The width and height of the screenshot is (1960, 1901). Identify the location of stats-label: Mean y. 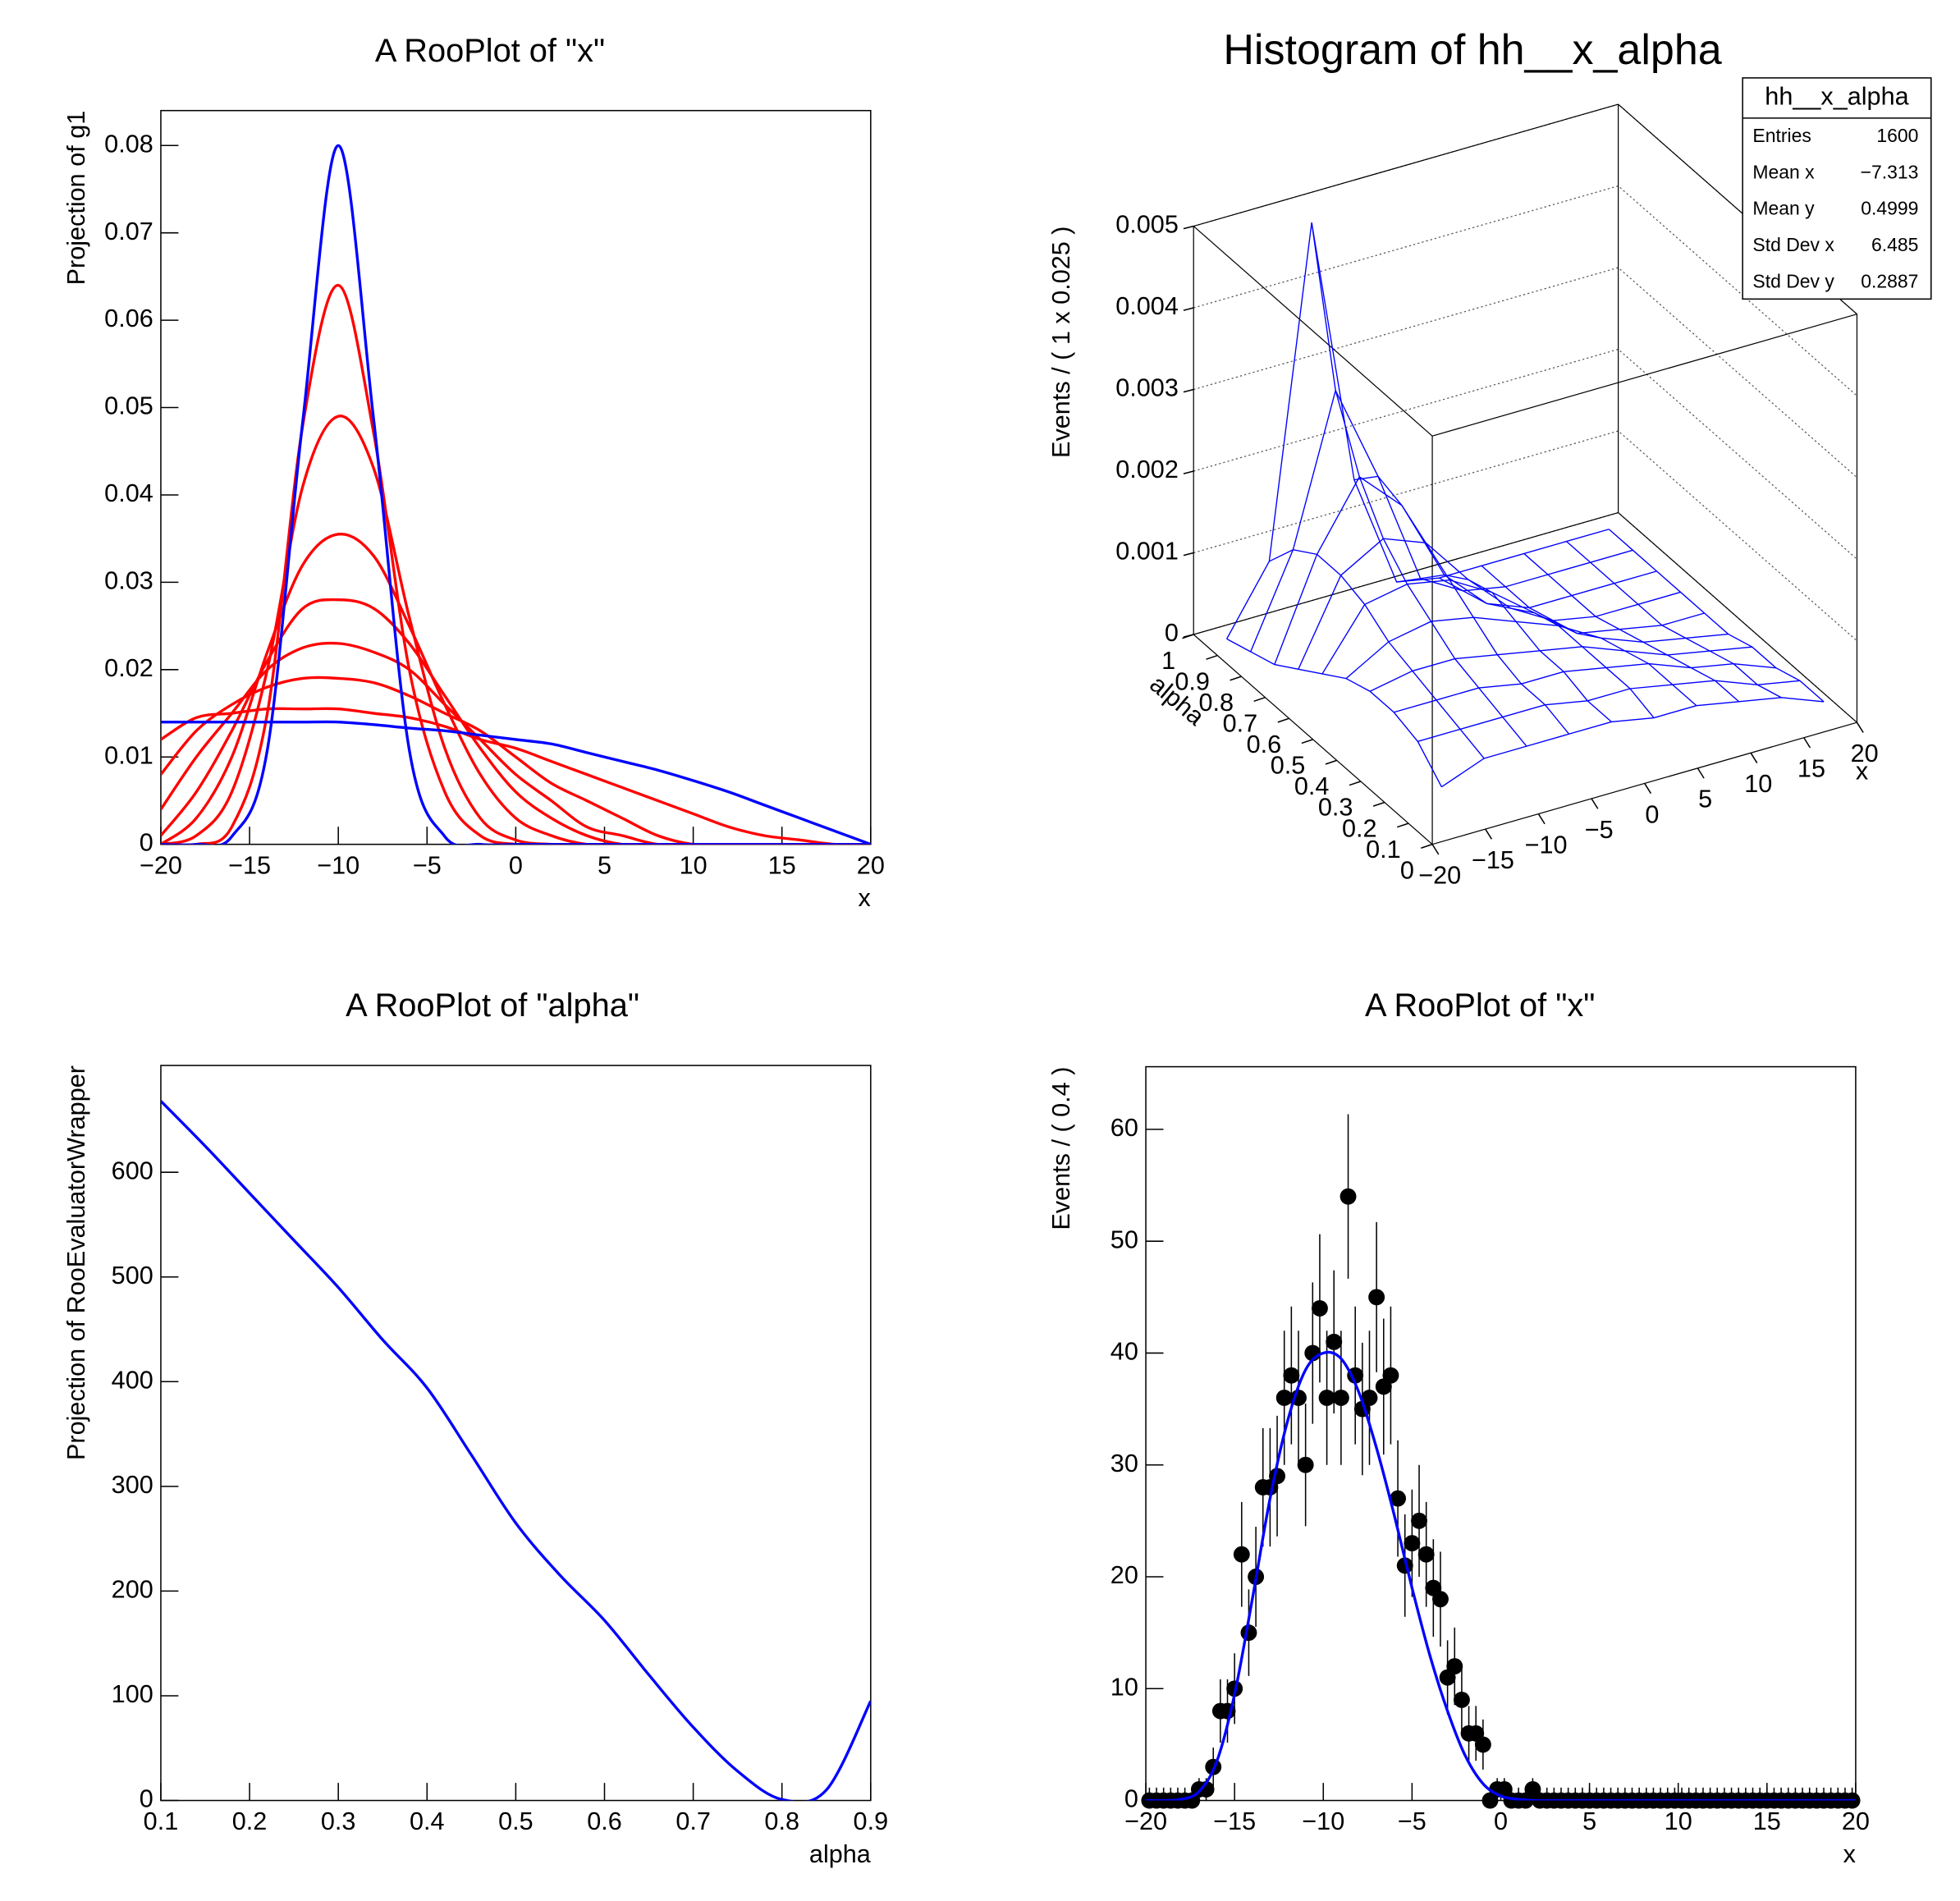
(1784, 208).